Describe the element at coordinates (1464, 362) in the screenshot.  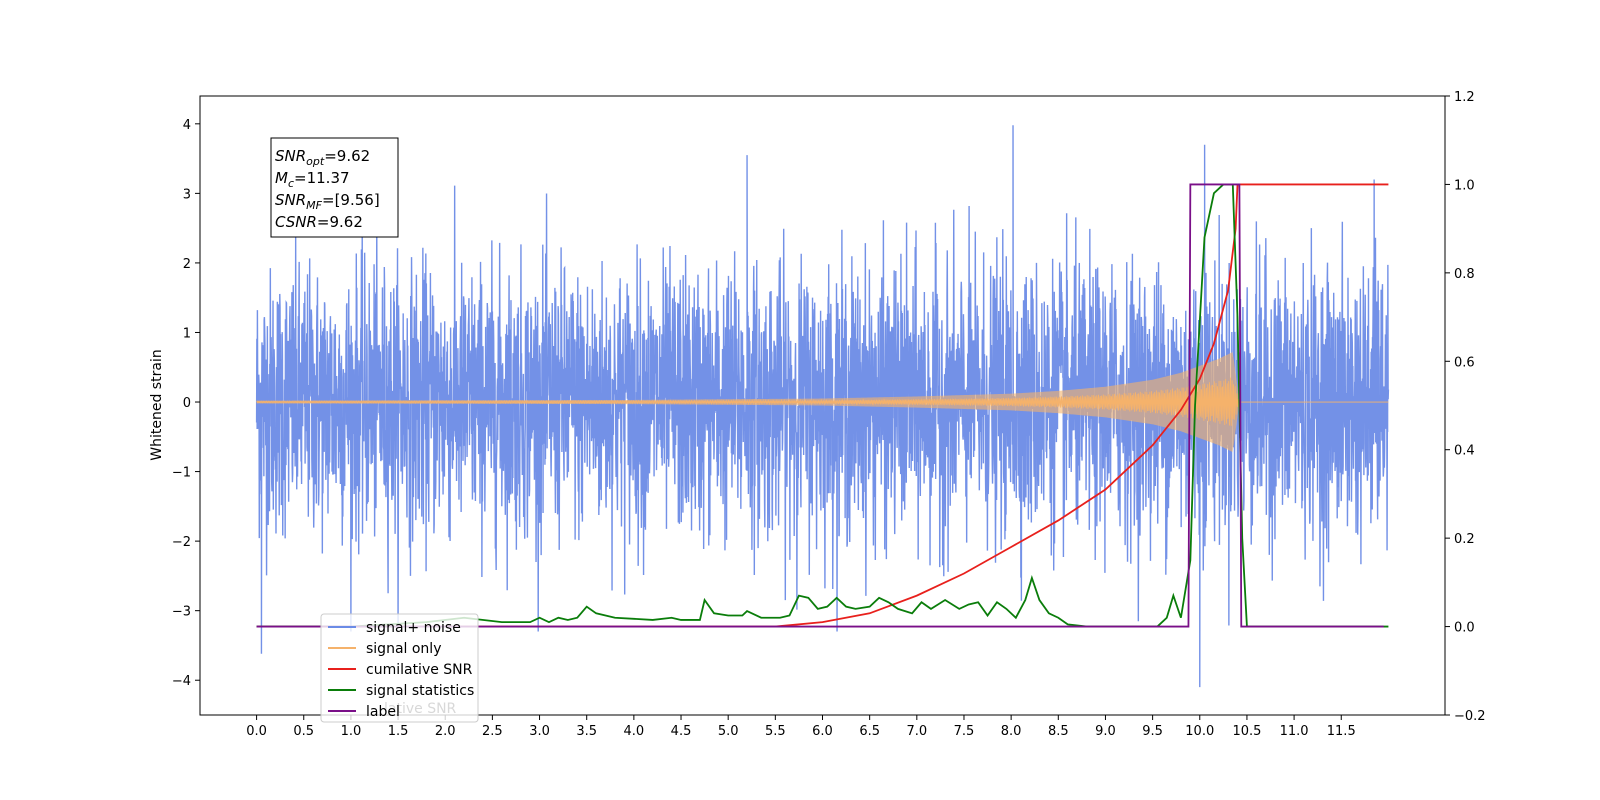
I see `y-right-tick-label: 0.6` at that location.